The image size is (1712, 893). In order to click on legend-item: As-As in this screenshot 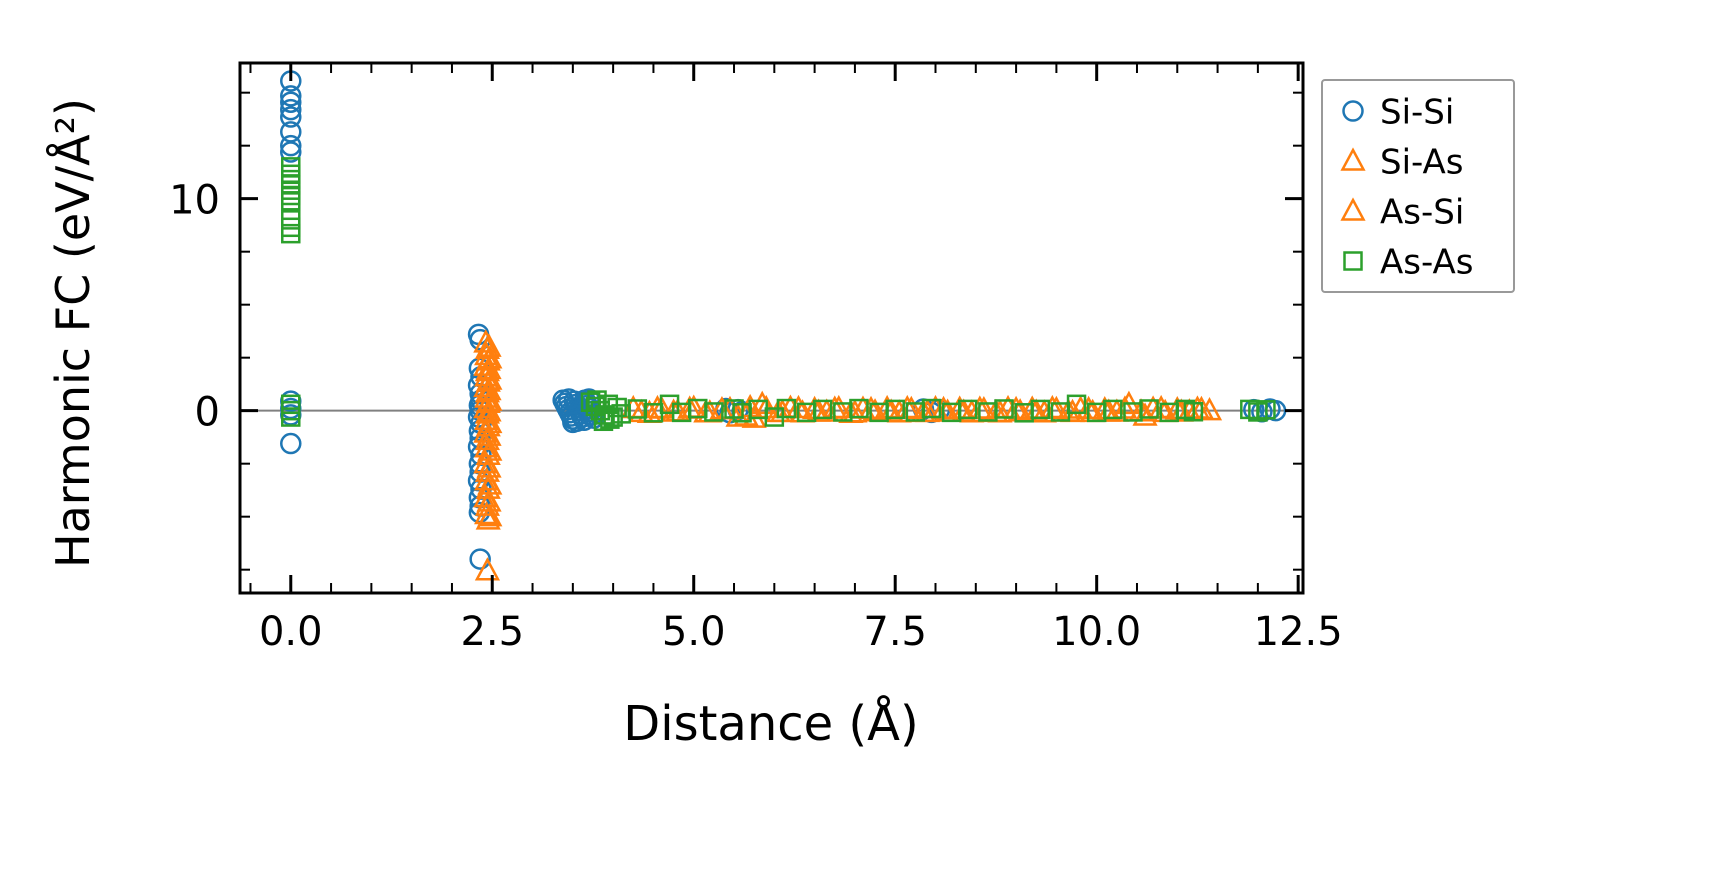, I will do `click(1408, 262)`.